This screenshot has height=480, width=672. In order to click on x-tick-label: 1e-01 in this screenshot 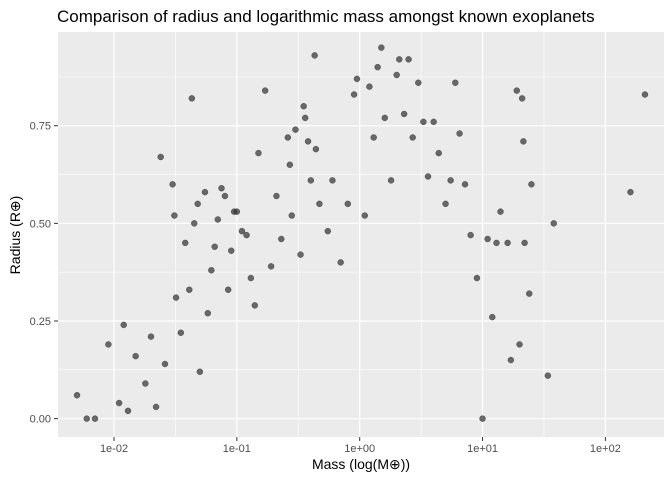, I will do `click(237, 449)`.